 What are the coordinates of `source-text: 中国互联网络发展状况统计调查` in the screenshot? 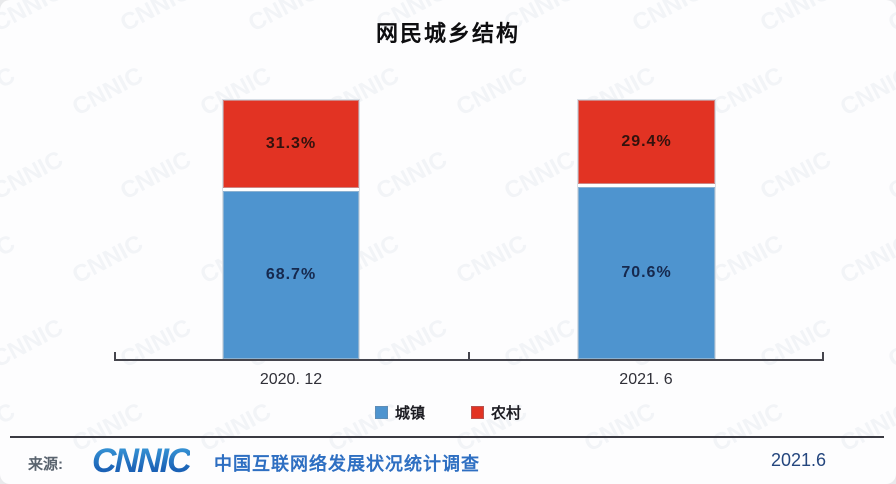 It's located at (347, 464).